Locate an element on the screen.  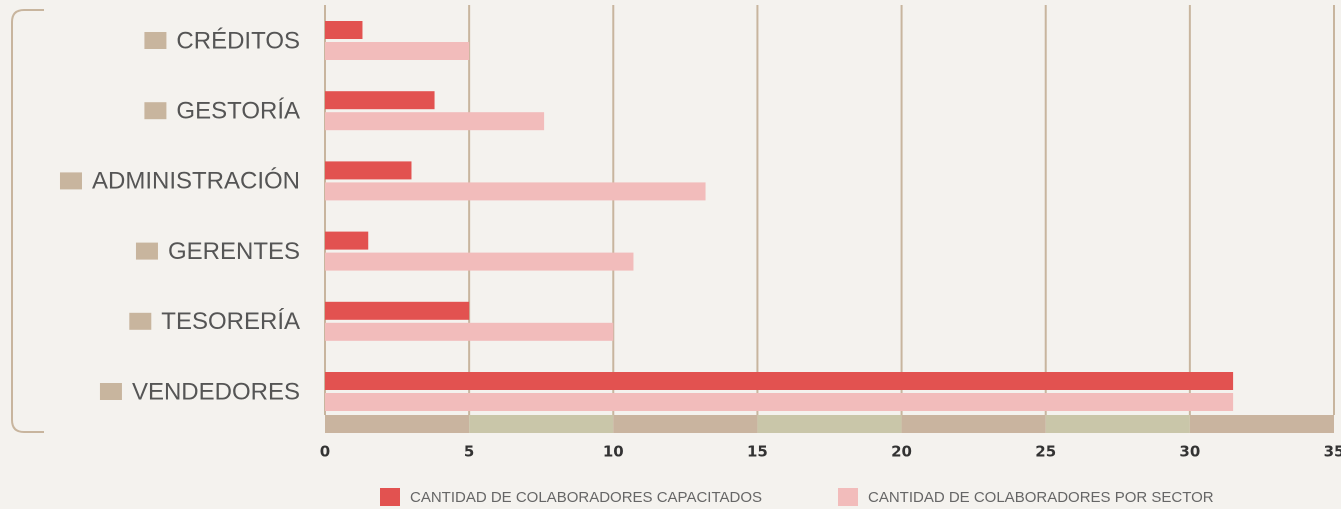
x-tick-label: 35 is located at coordinates (1332, 452).